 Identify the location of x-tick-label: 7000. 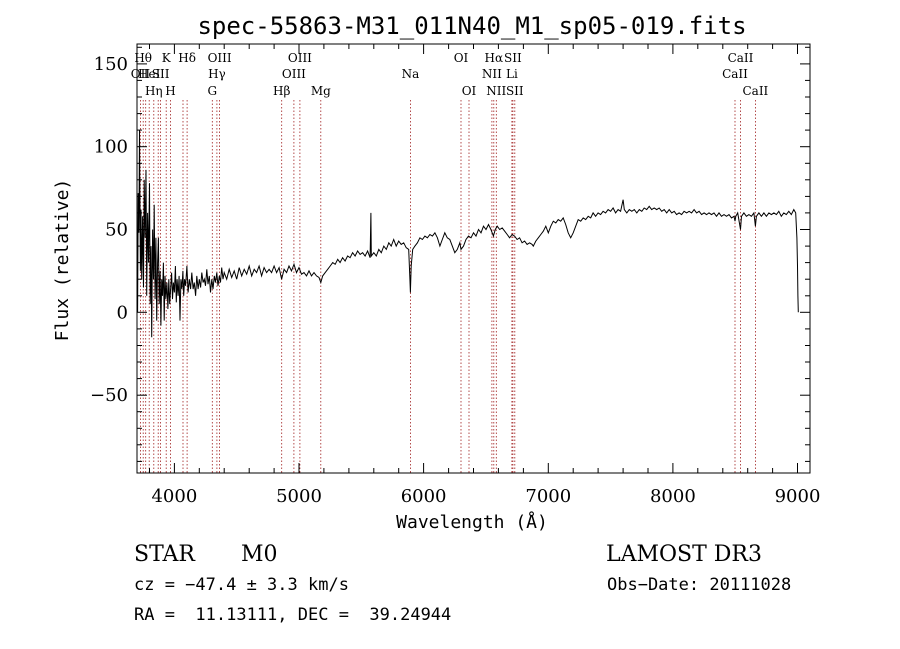
(548, 496).